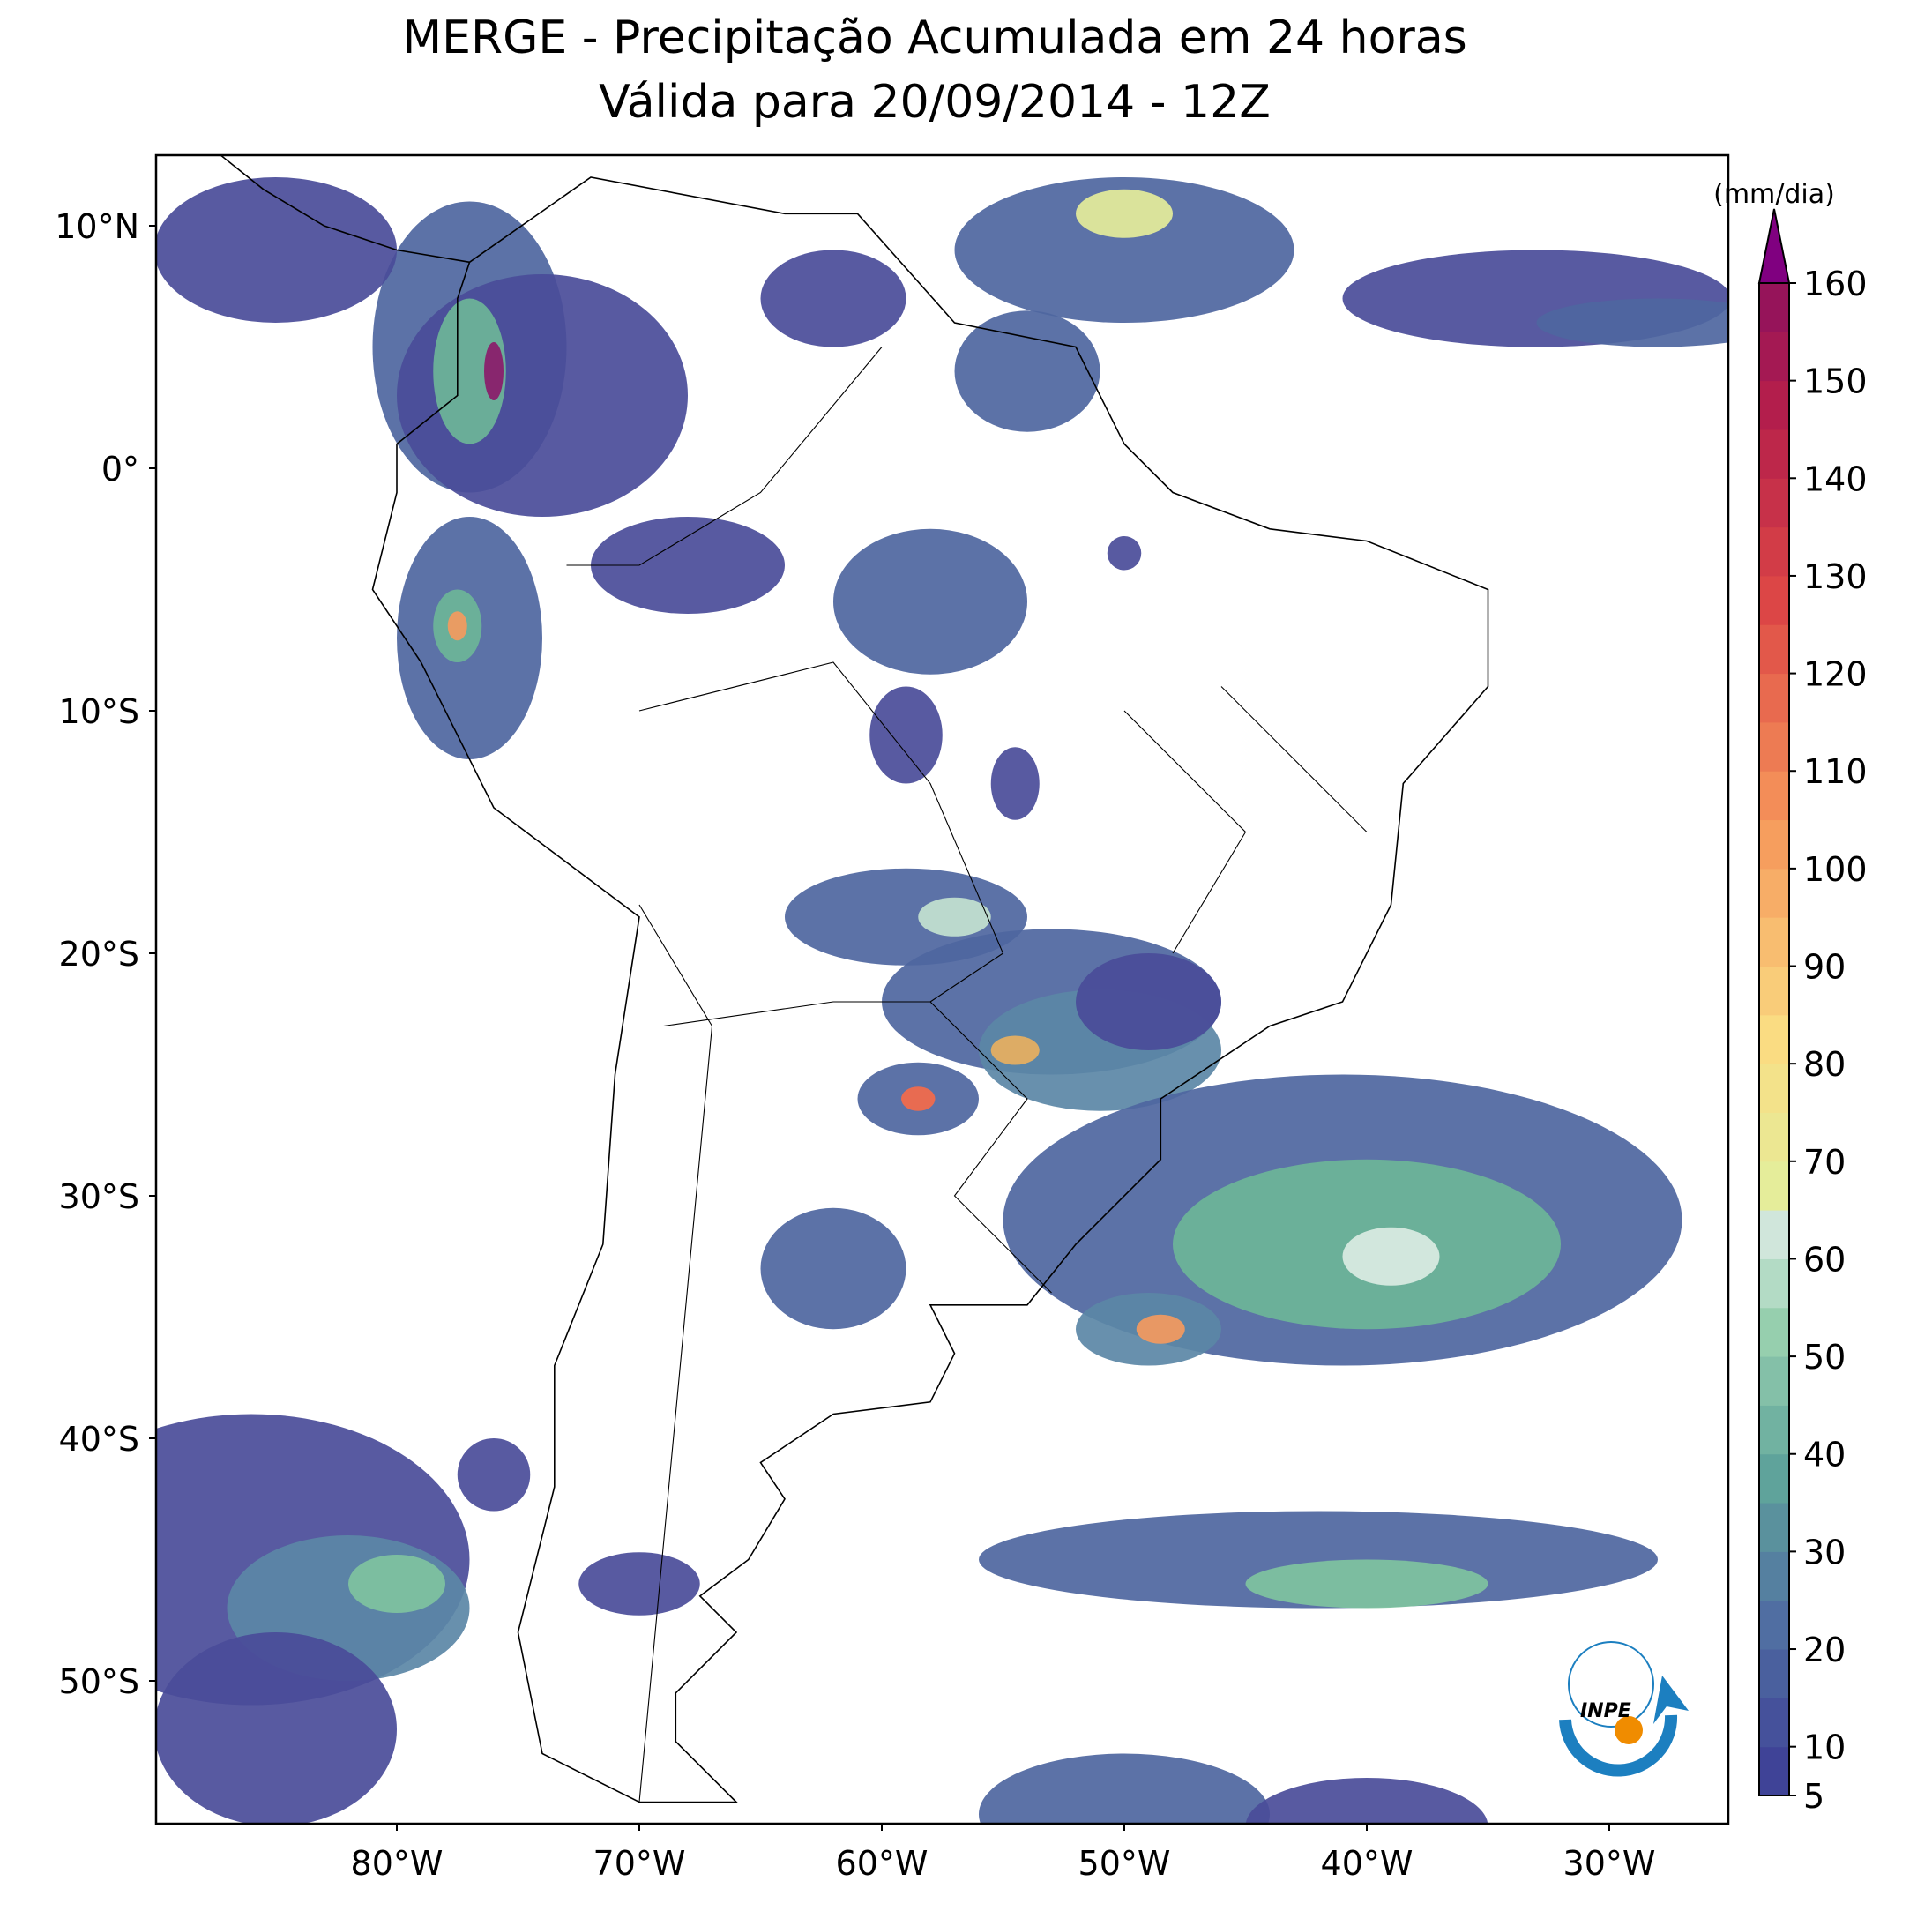 Image resolution: width=1932 pixels, height=1911 pixels. What do you see at coordinates (1835, 382) in the screenshot?
I see `colorbar-tick-label: 150` at bounding box center [1835, 382].